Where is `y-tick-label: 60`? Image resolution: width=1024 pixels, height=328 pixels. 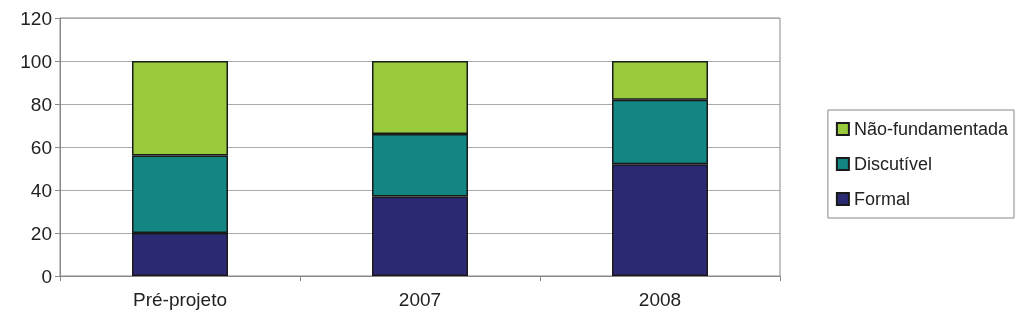 y-tick-label: 60 is located at coordinates (41, 147).